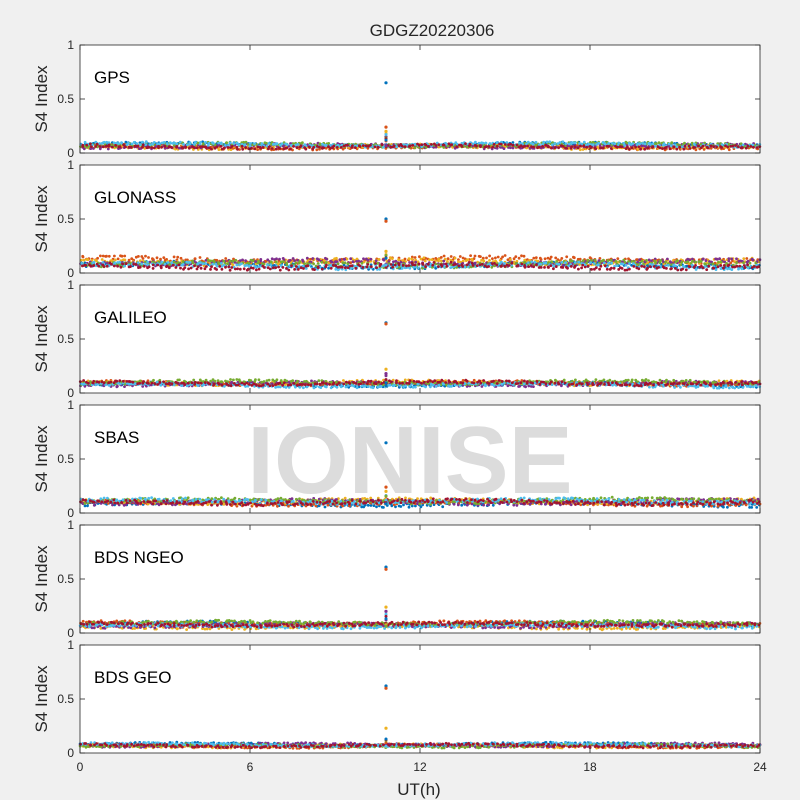 The image size is (800, 800). Describe the element at coordinates (386, 83) in the screenshot. I see `spike-point` at that location.